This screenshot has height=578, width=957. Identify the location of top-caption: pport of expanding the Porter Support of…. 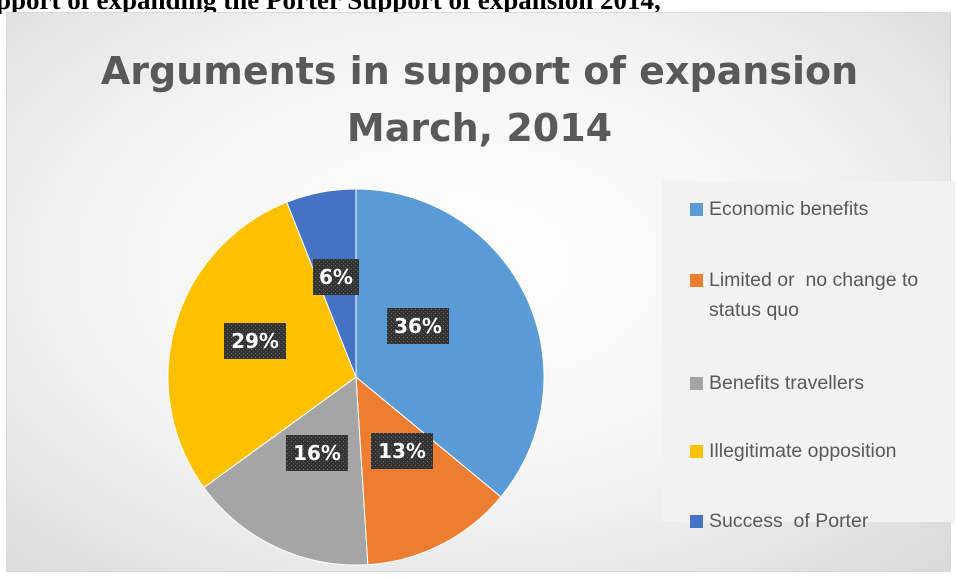
(478, 7).